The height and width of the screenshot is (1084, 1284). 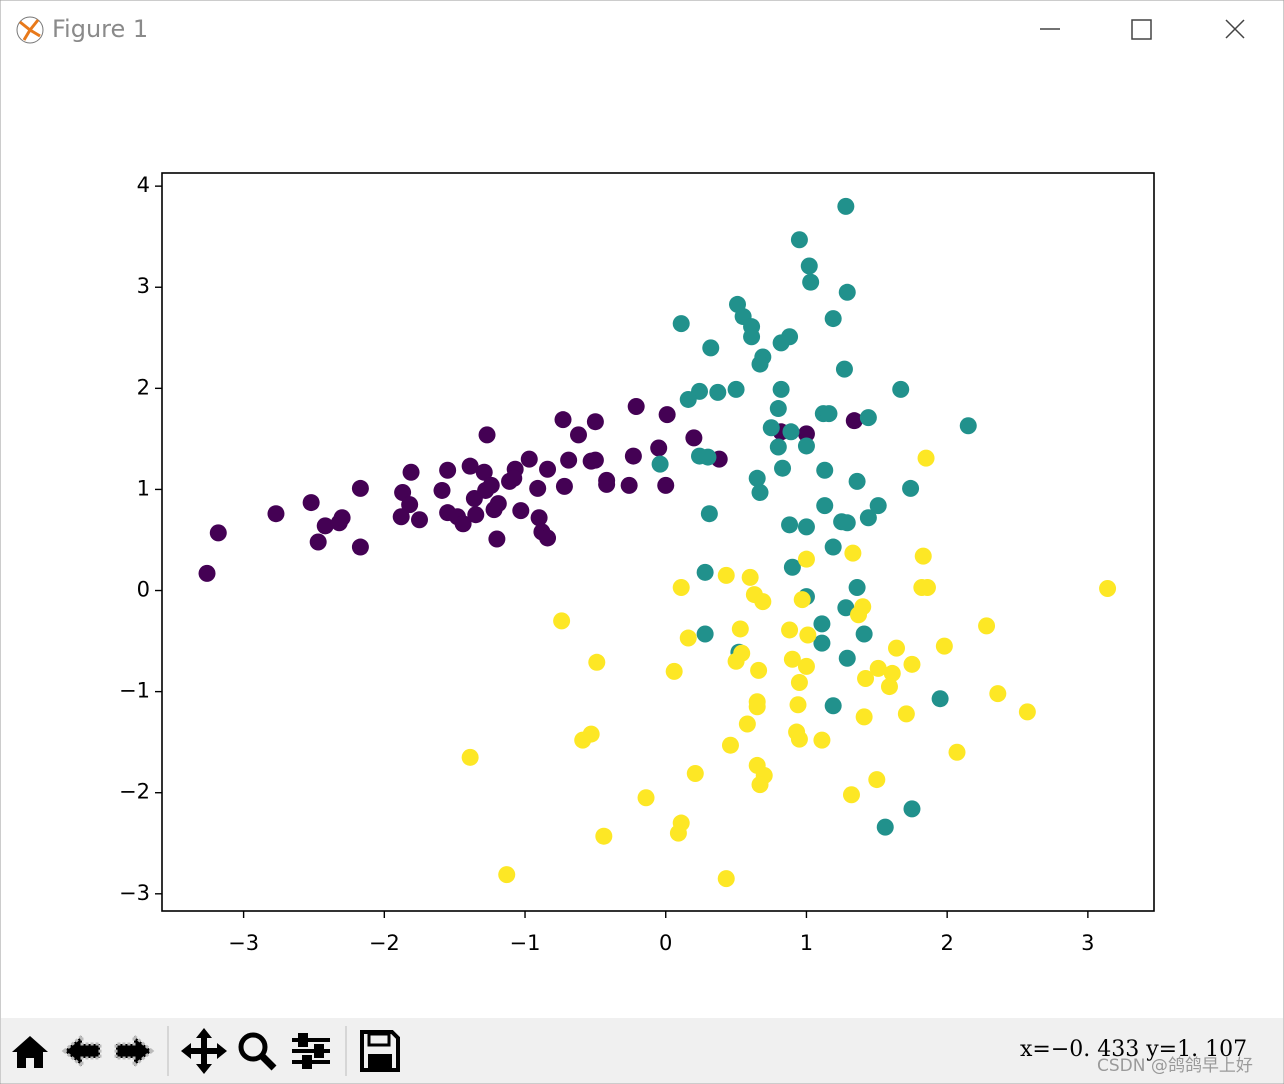 I want to click on save-button, so click(x=380, y=1051).